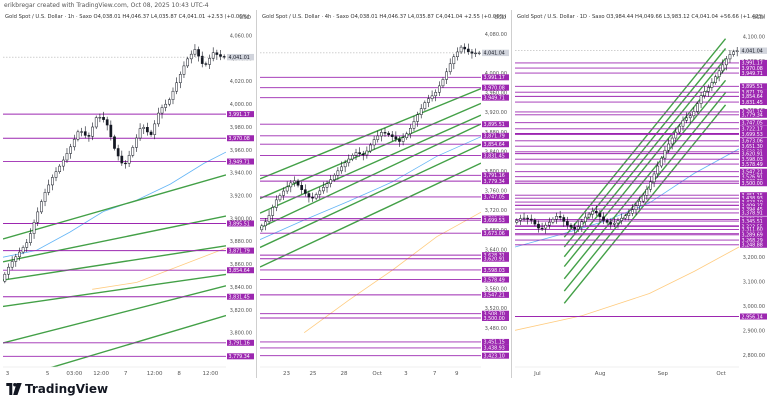 The image size is (768, 400). What do you see at coordinates (241, 36) in the screenshot?
I see `y-tick-label: 4,060.00` at bounding box center [241, 36].